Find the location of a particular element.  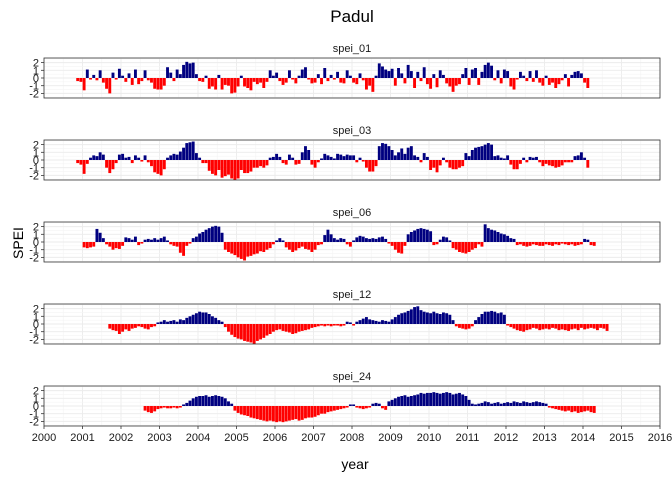

x-tick-label: 2005 is located at coordinates (236, 438).